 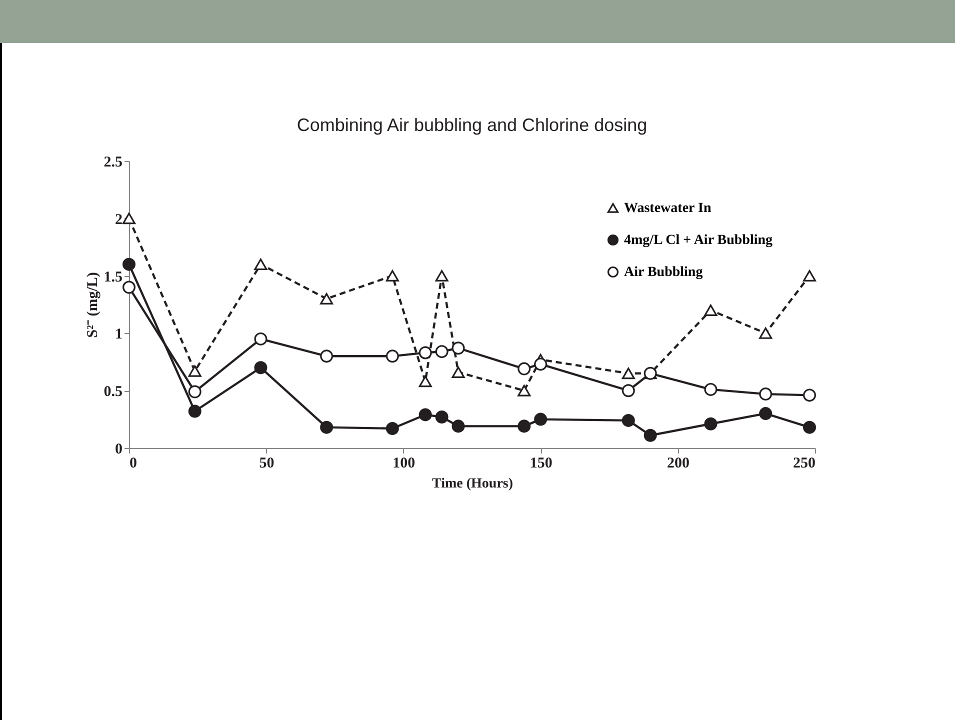 What do you see at coordinates (113, 162) in the screenshot?
I see `y-tick-label: 2.5` at bounding box center [113, 162].